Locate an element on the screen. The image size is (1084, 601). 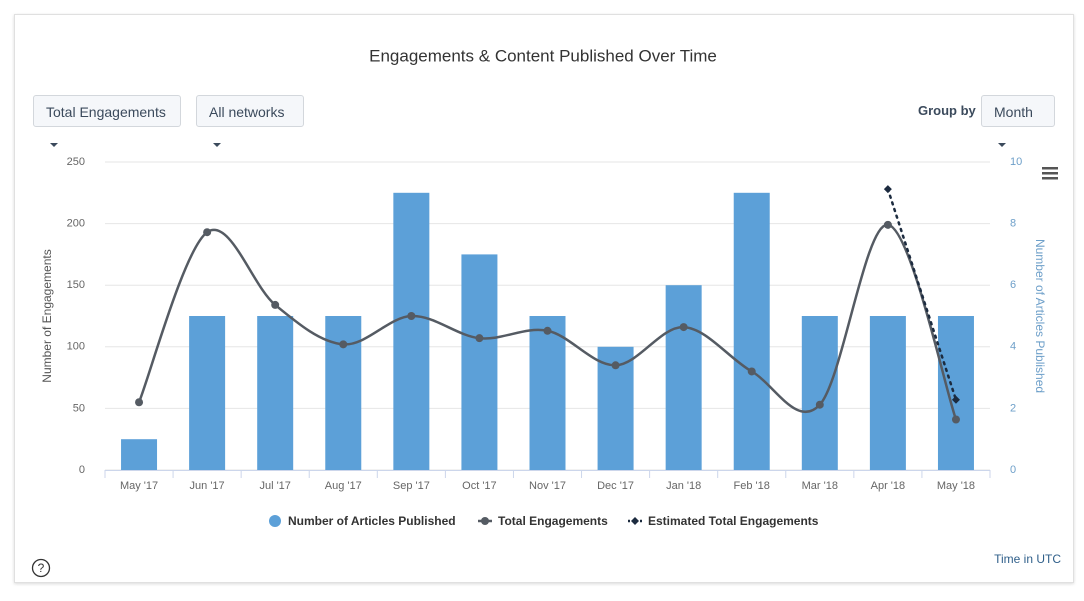
y-tick-label: 150 is located at coordinates (76, 285).